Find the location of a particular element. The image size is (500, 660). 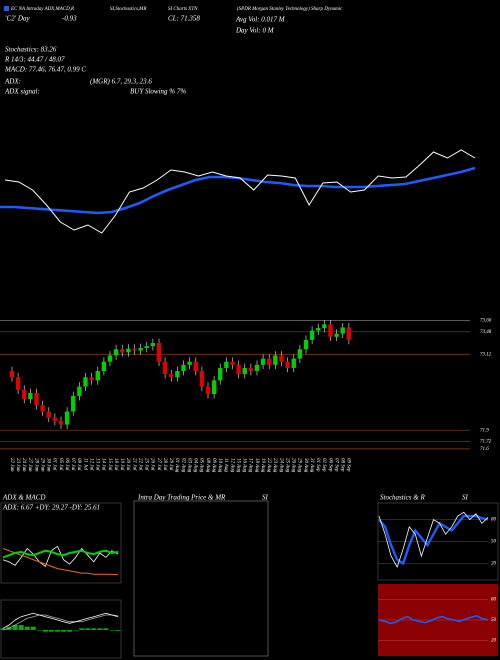

date-label: 19 Aug is located at coordinates (262, 465).